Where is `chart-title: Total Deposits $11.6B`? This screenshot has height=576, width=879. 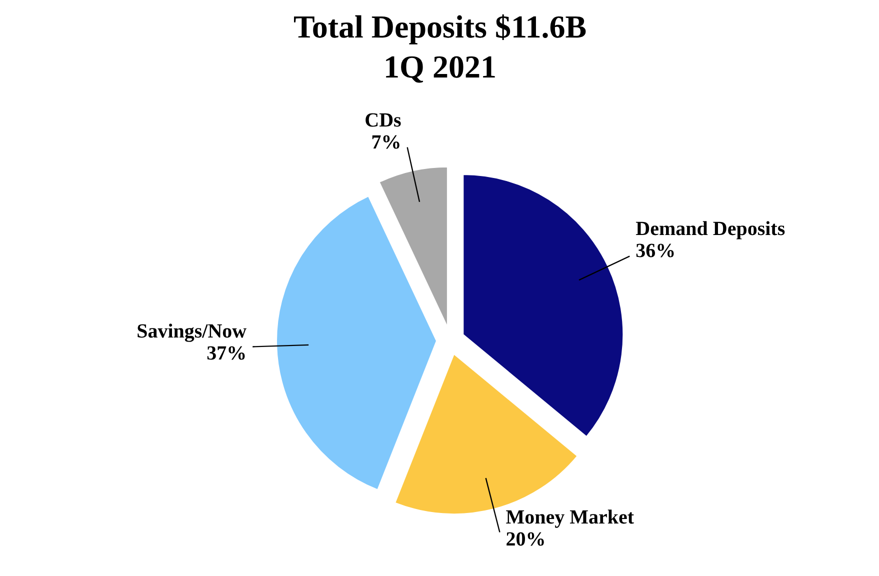 chart-title: Total Deposits $11.6B is located at coordinates (440, 26).